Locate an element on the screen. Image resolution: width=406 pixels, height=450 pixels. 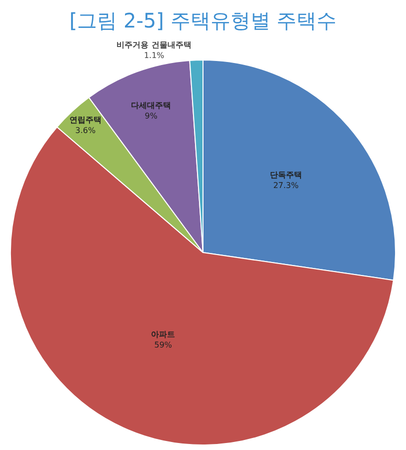
slice-label: 비주거용 건물내주택 is located at coordinates (154, 45).